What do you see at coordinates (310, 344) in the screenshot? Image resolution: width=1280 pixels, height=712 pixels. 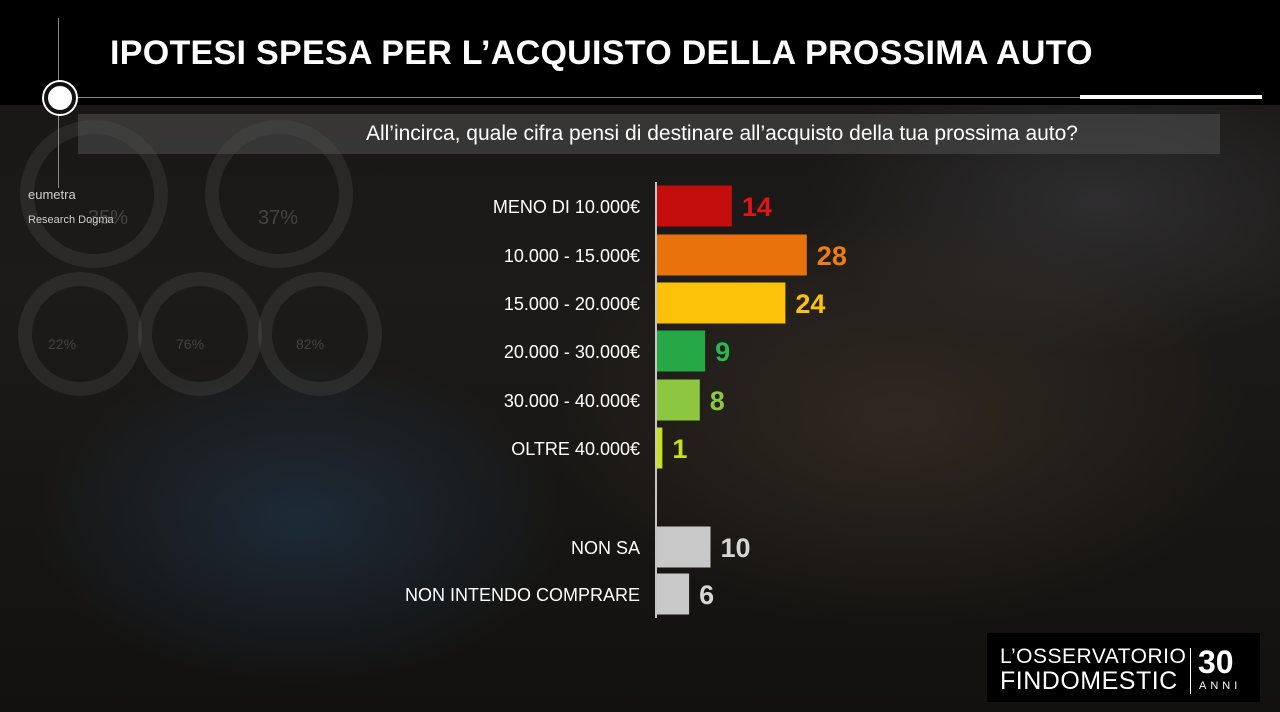 I see `background-percent: 82%` at bounding box center [310, 344].